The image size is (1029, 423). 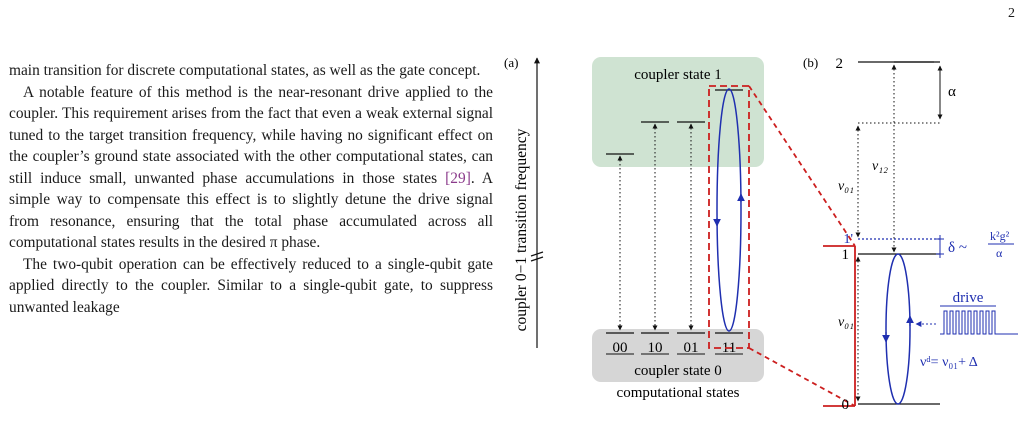 I want to click on citation-link: [29], so click(x=458, y=178).